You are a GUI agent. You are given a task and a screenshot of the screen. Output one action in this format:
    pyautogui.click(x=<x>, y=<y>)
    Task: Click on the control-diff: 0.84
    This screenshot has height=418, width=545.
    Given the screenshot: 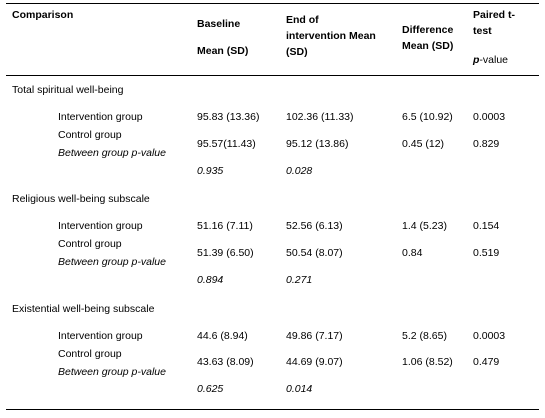 What is the action you would take?
    pyautogui.click(x=412, y=253)
    